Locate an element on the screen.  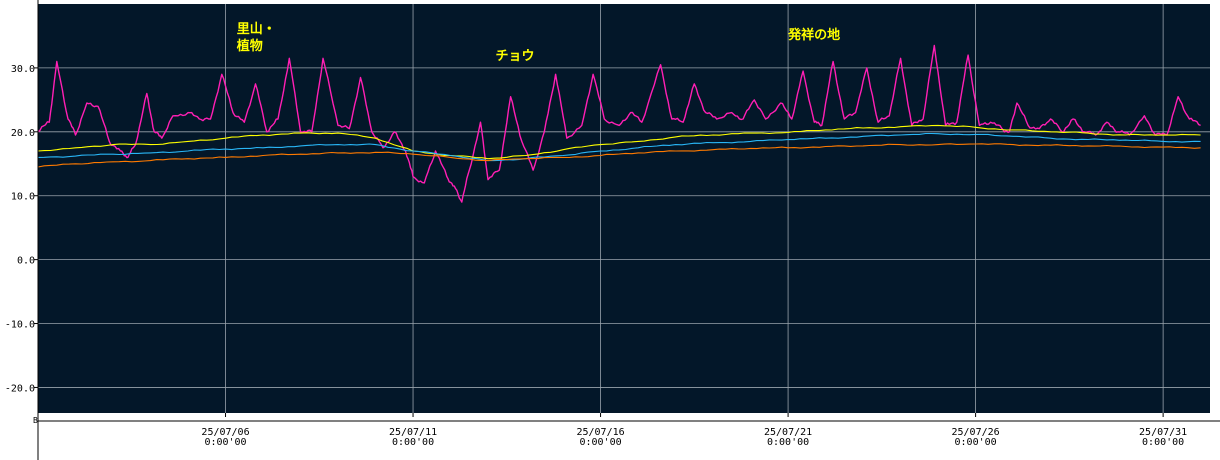
x-tick-date: 25/07/16 is located at coordinates (600, 432).